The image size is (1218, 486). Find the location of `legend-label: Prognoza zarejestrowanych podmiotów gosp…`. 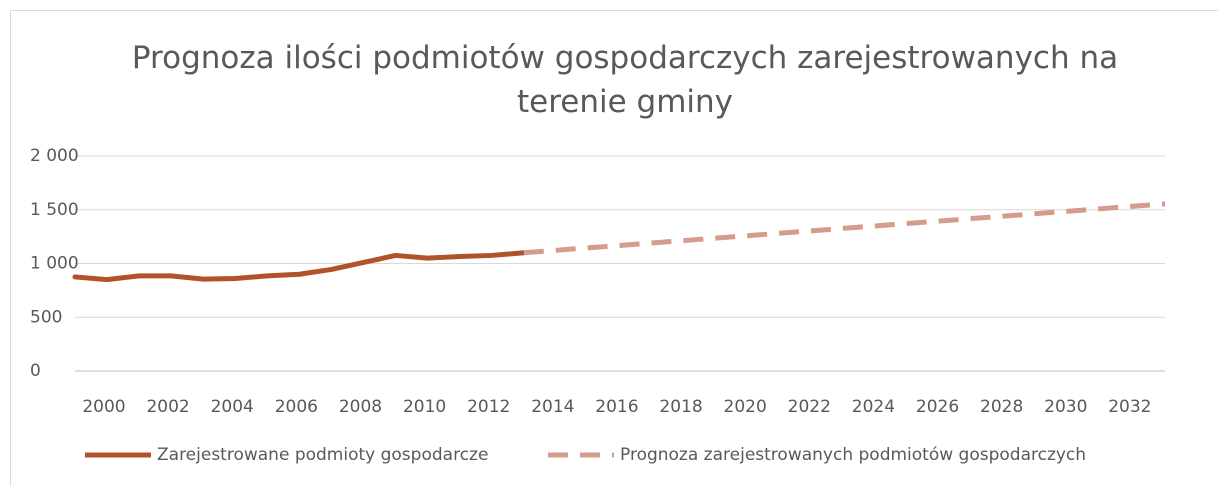

legend-label: Prognoza zarejestrowanych podmiotów gosp… is located at coordinates (853, 455).